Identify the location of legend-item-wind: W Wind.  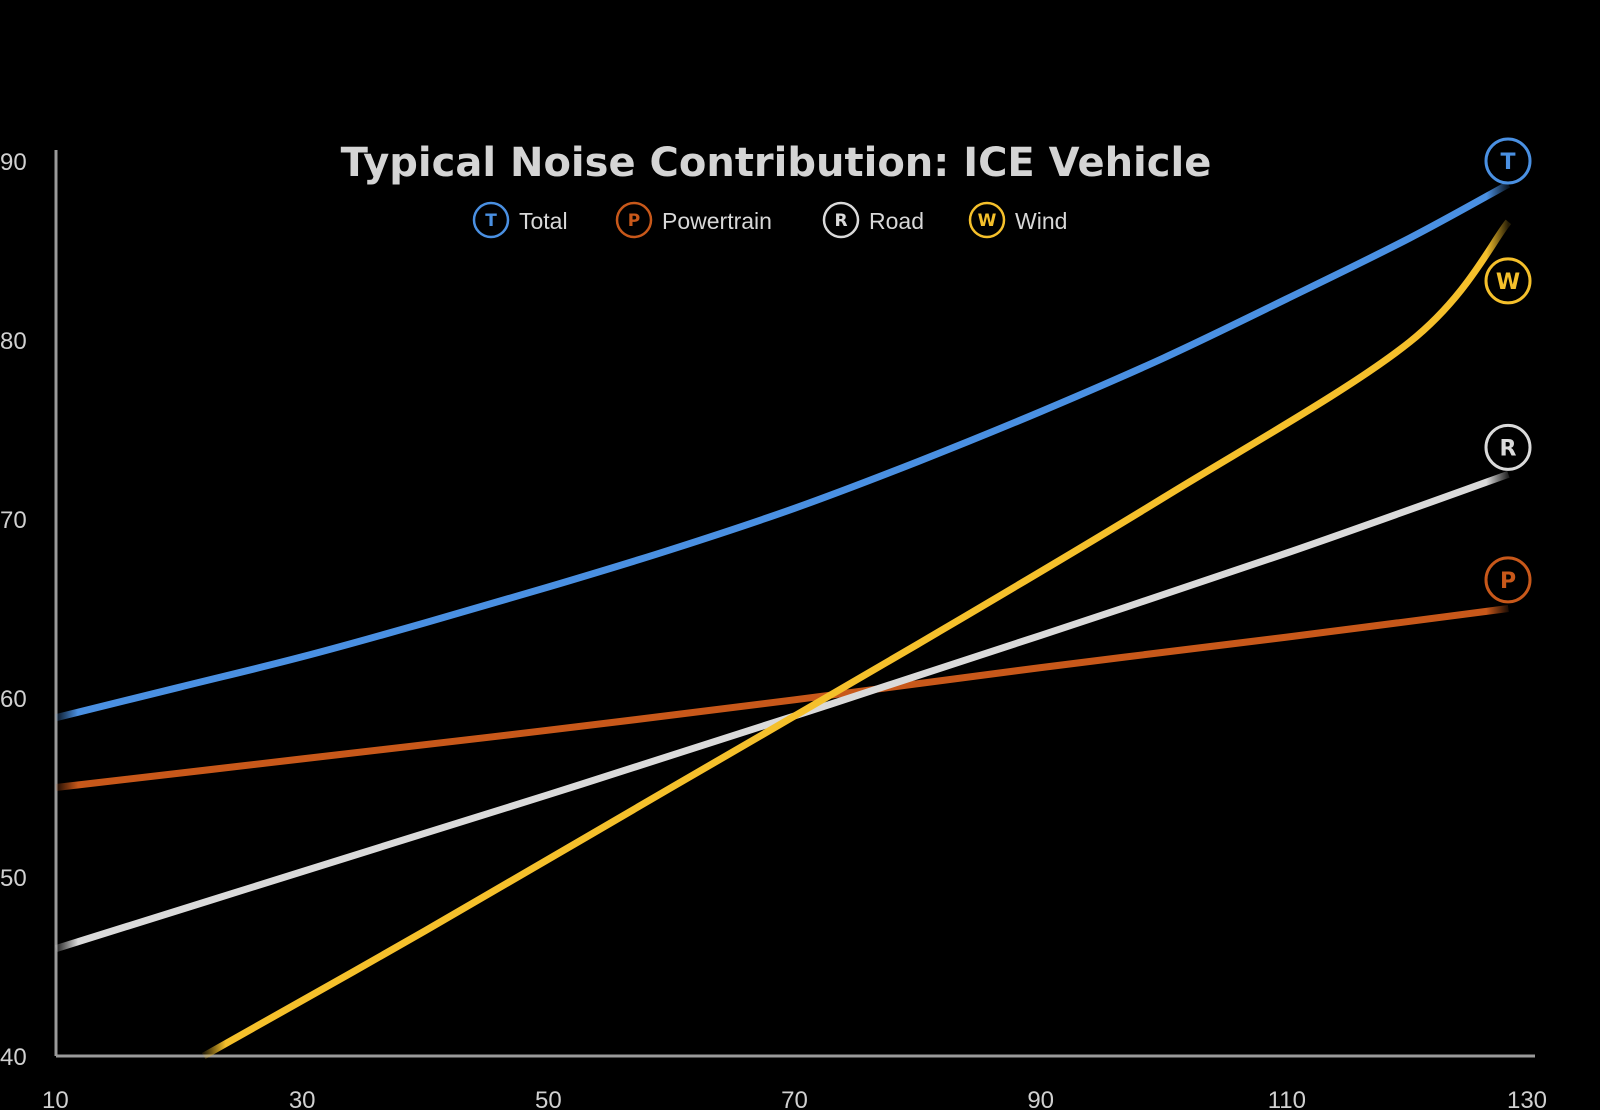
(1017, 220).